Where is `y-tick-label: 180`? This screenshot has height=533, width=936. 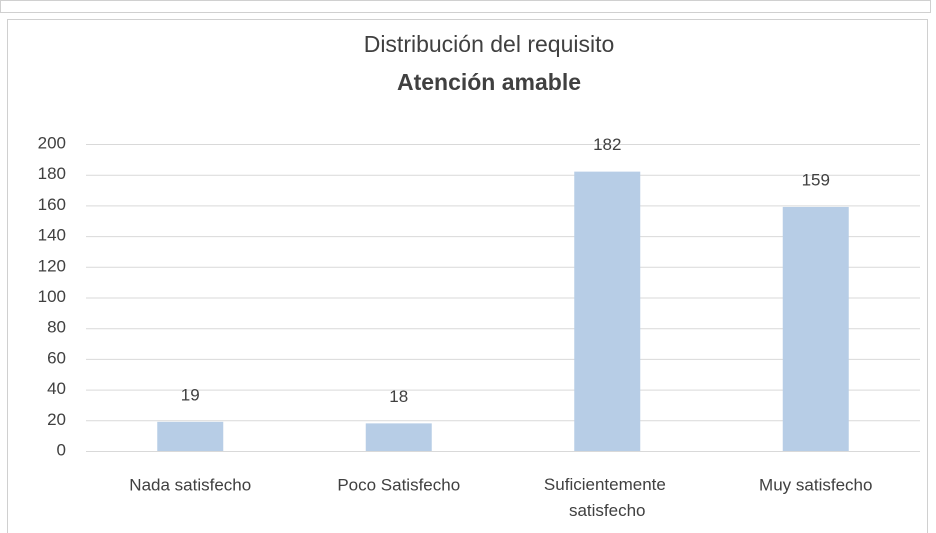
y-tick-label: 180 is located at coordinates (52, 173).